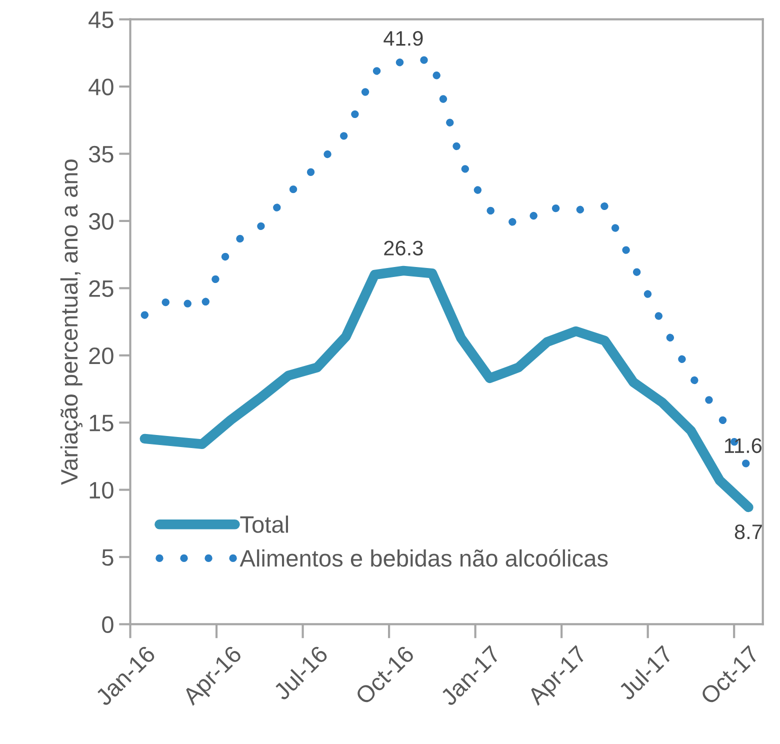  I want to click on y-tick-label: 45, so click(101, 20).